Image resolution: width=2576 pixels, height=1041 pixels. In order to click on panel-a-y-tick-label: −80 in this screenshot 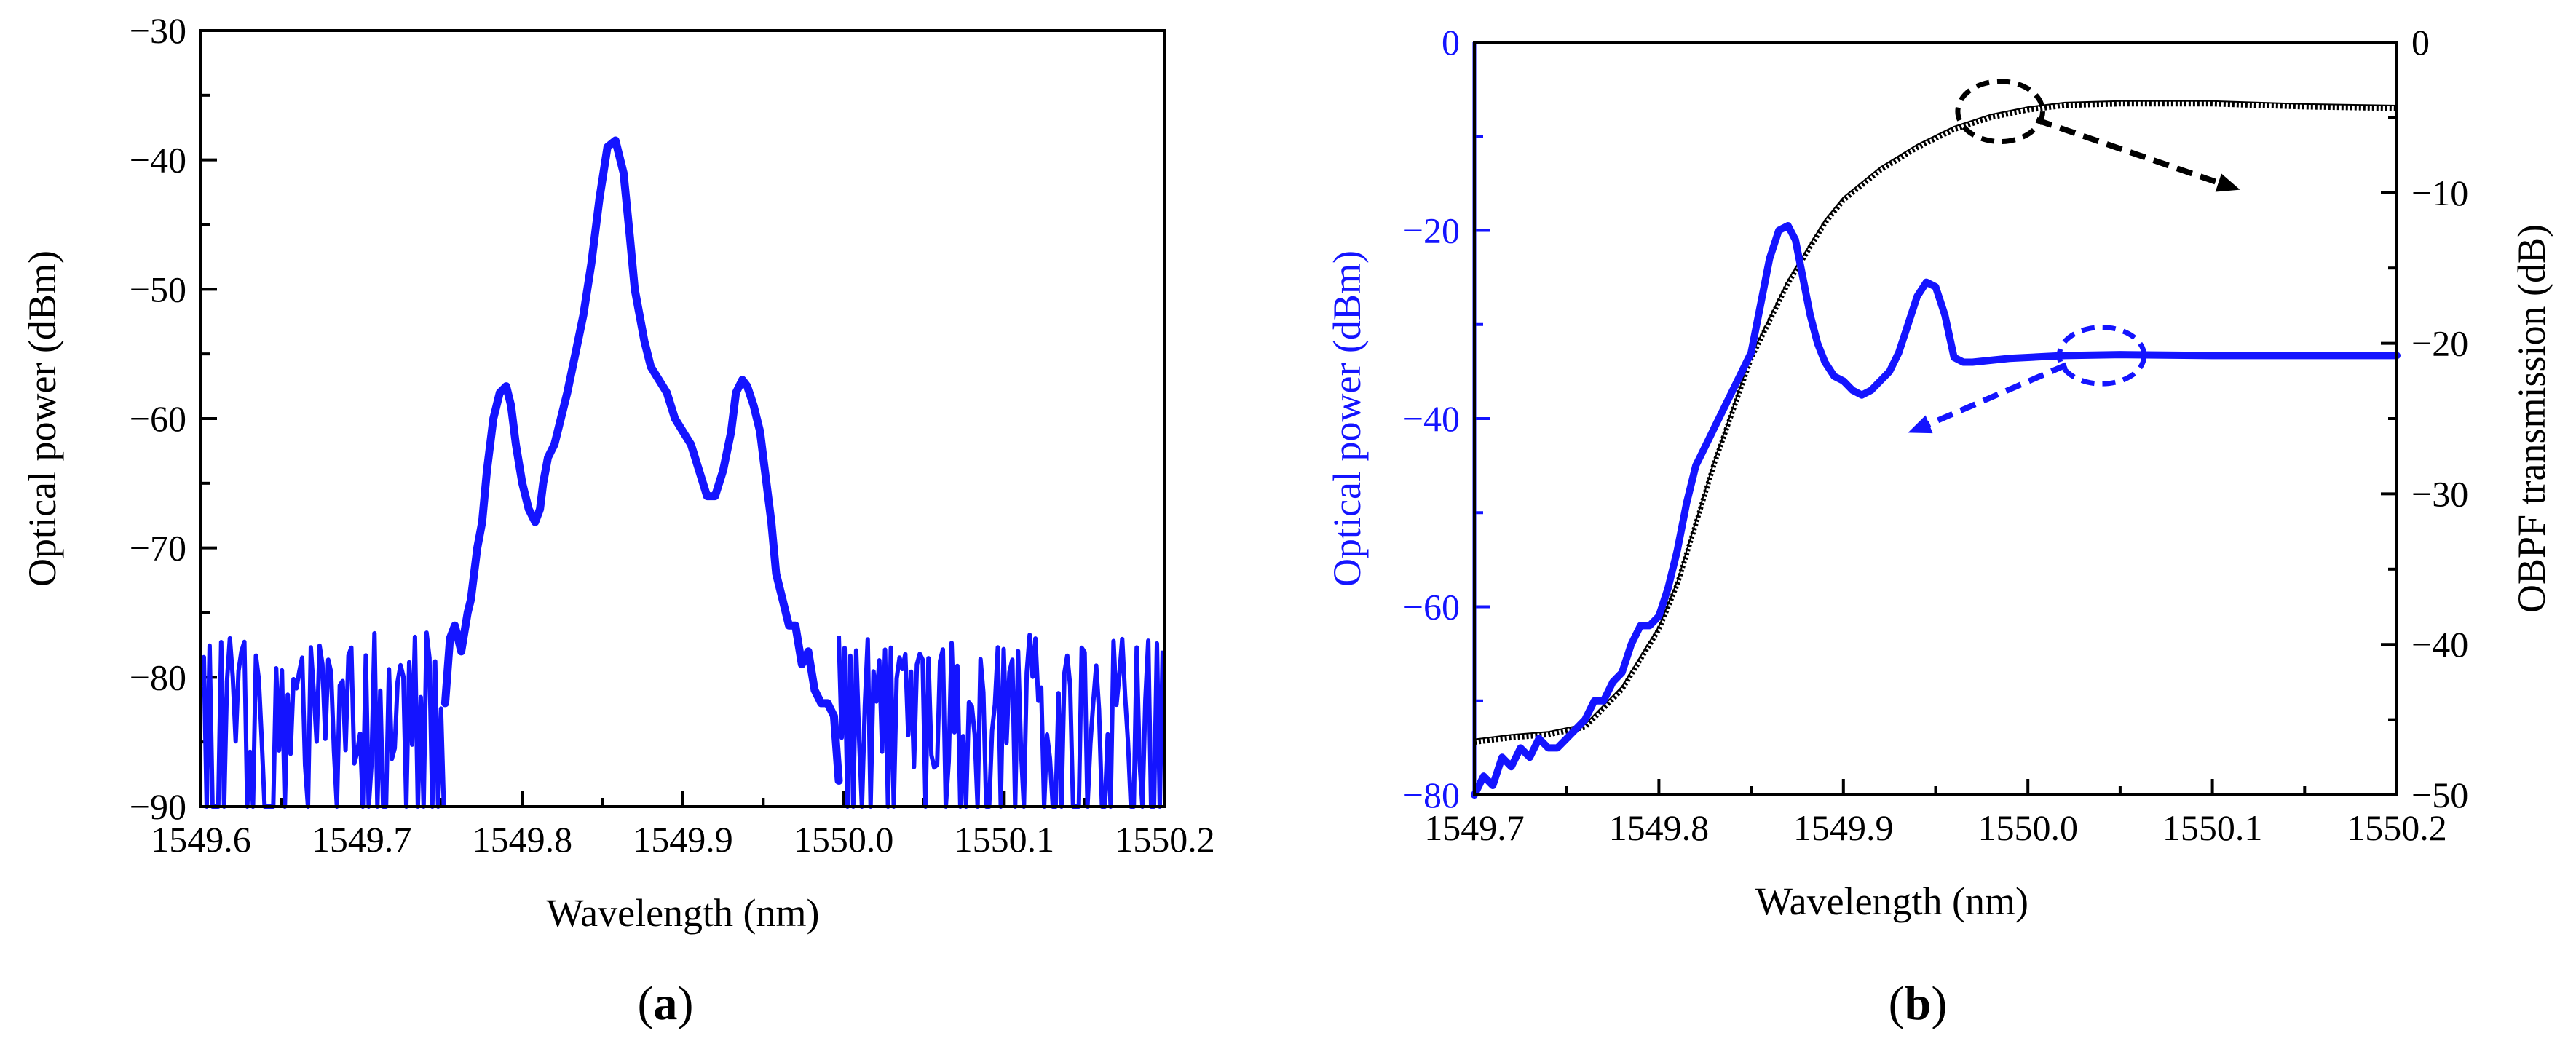, I will do `click(158, 677)`.